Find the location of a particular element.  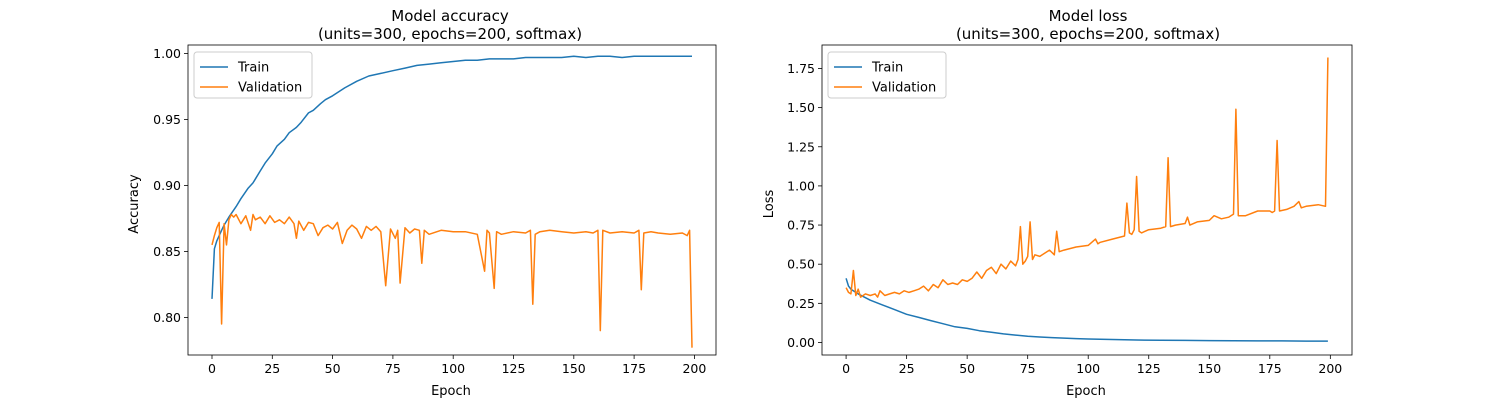

accuracy-x-tick-label: 125 is located at coordinates (514, 368).